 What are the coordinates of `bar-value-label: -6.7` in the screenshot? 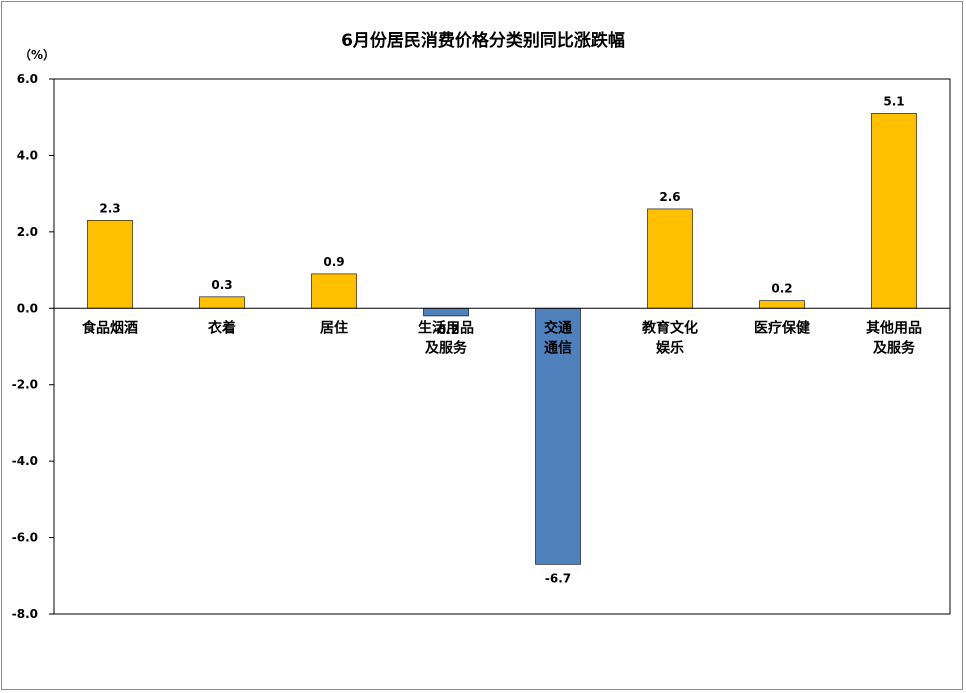 It's located at (558, 578).